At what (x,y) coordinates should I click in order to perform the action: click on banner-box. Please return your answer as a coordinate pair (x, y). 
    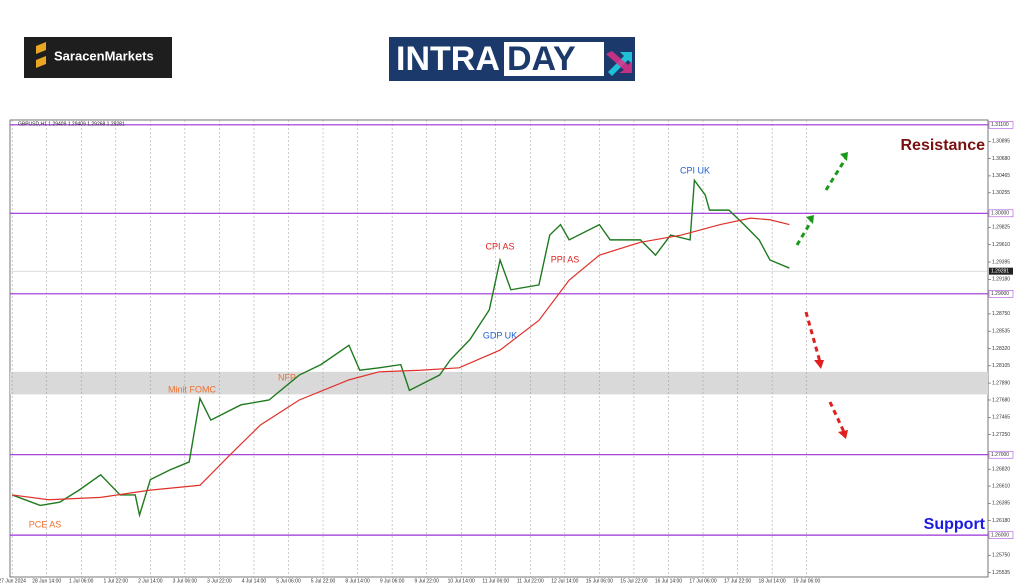
    Looking at the image, I should click on (554, 59).